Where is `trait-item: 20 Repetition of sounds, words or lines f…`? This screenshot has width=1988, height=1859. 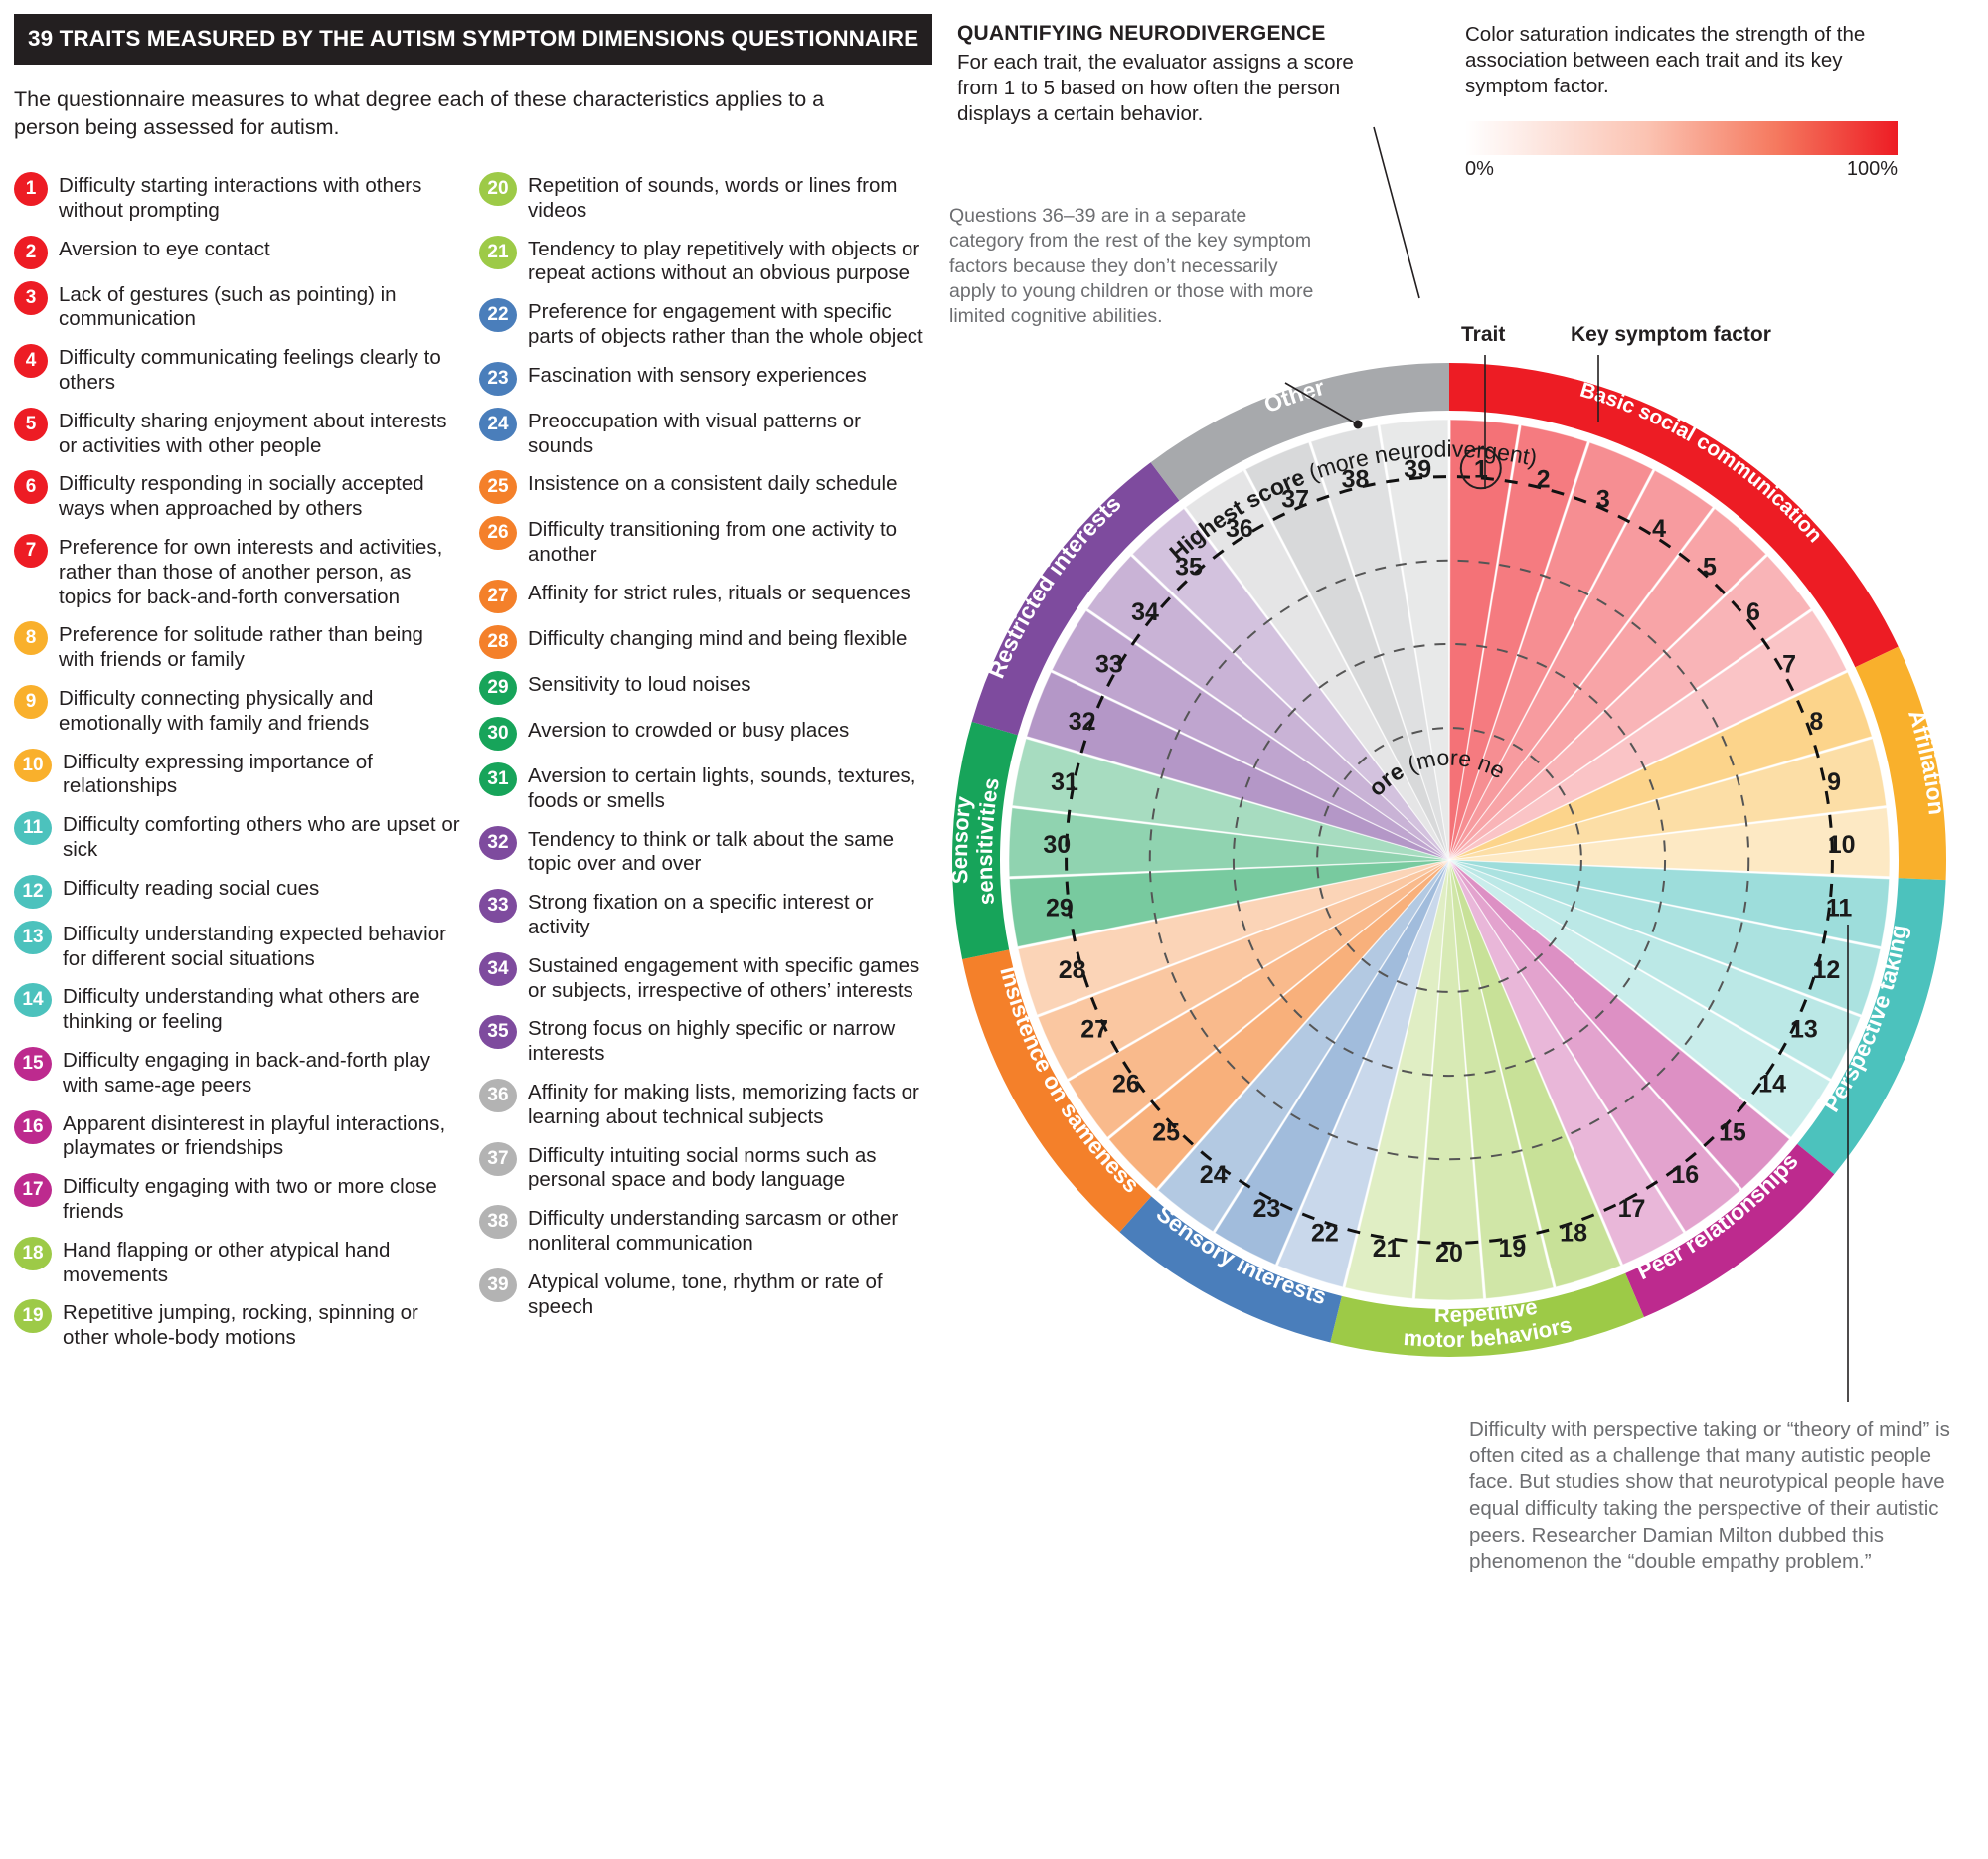 trait-item: 20 Repetition of sounds, words or lines f… is located at coordinates (702, 198).